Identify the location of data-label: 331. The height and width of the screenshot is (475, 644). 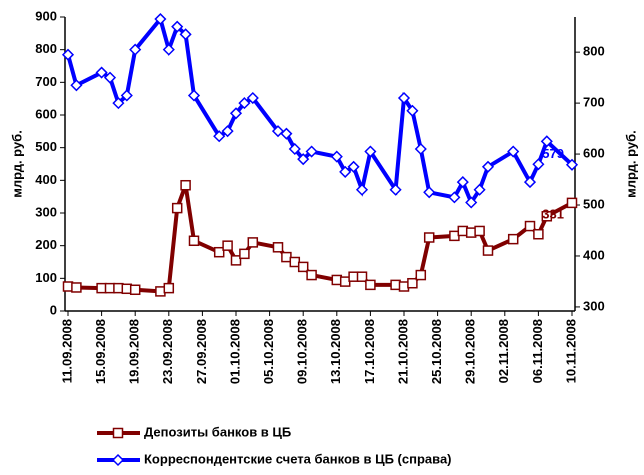
(553, 213).